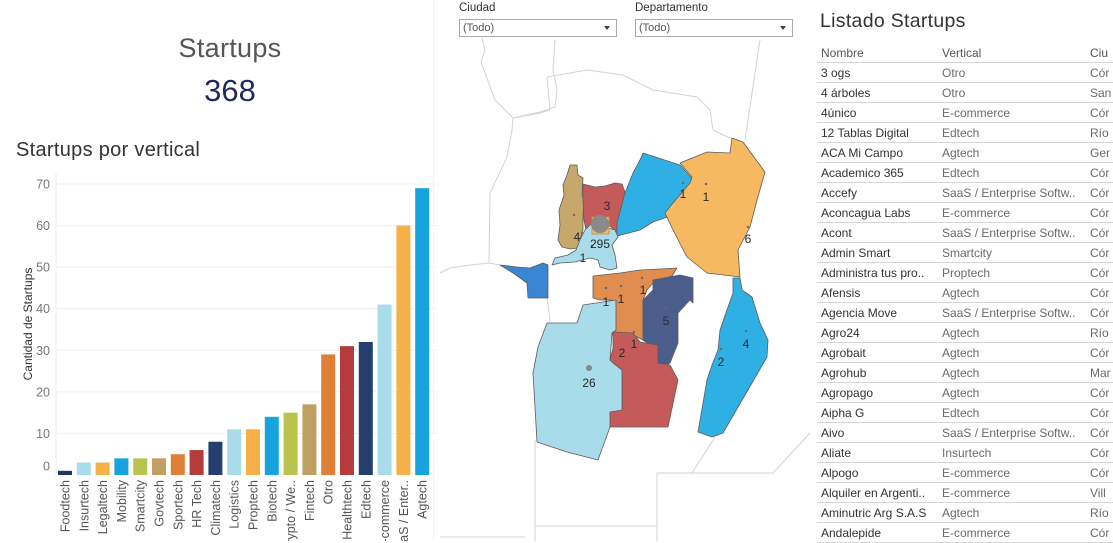  I want to click on table-row: Aliate Insurtech Cór, so click(965, 453).